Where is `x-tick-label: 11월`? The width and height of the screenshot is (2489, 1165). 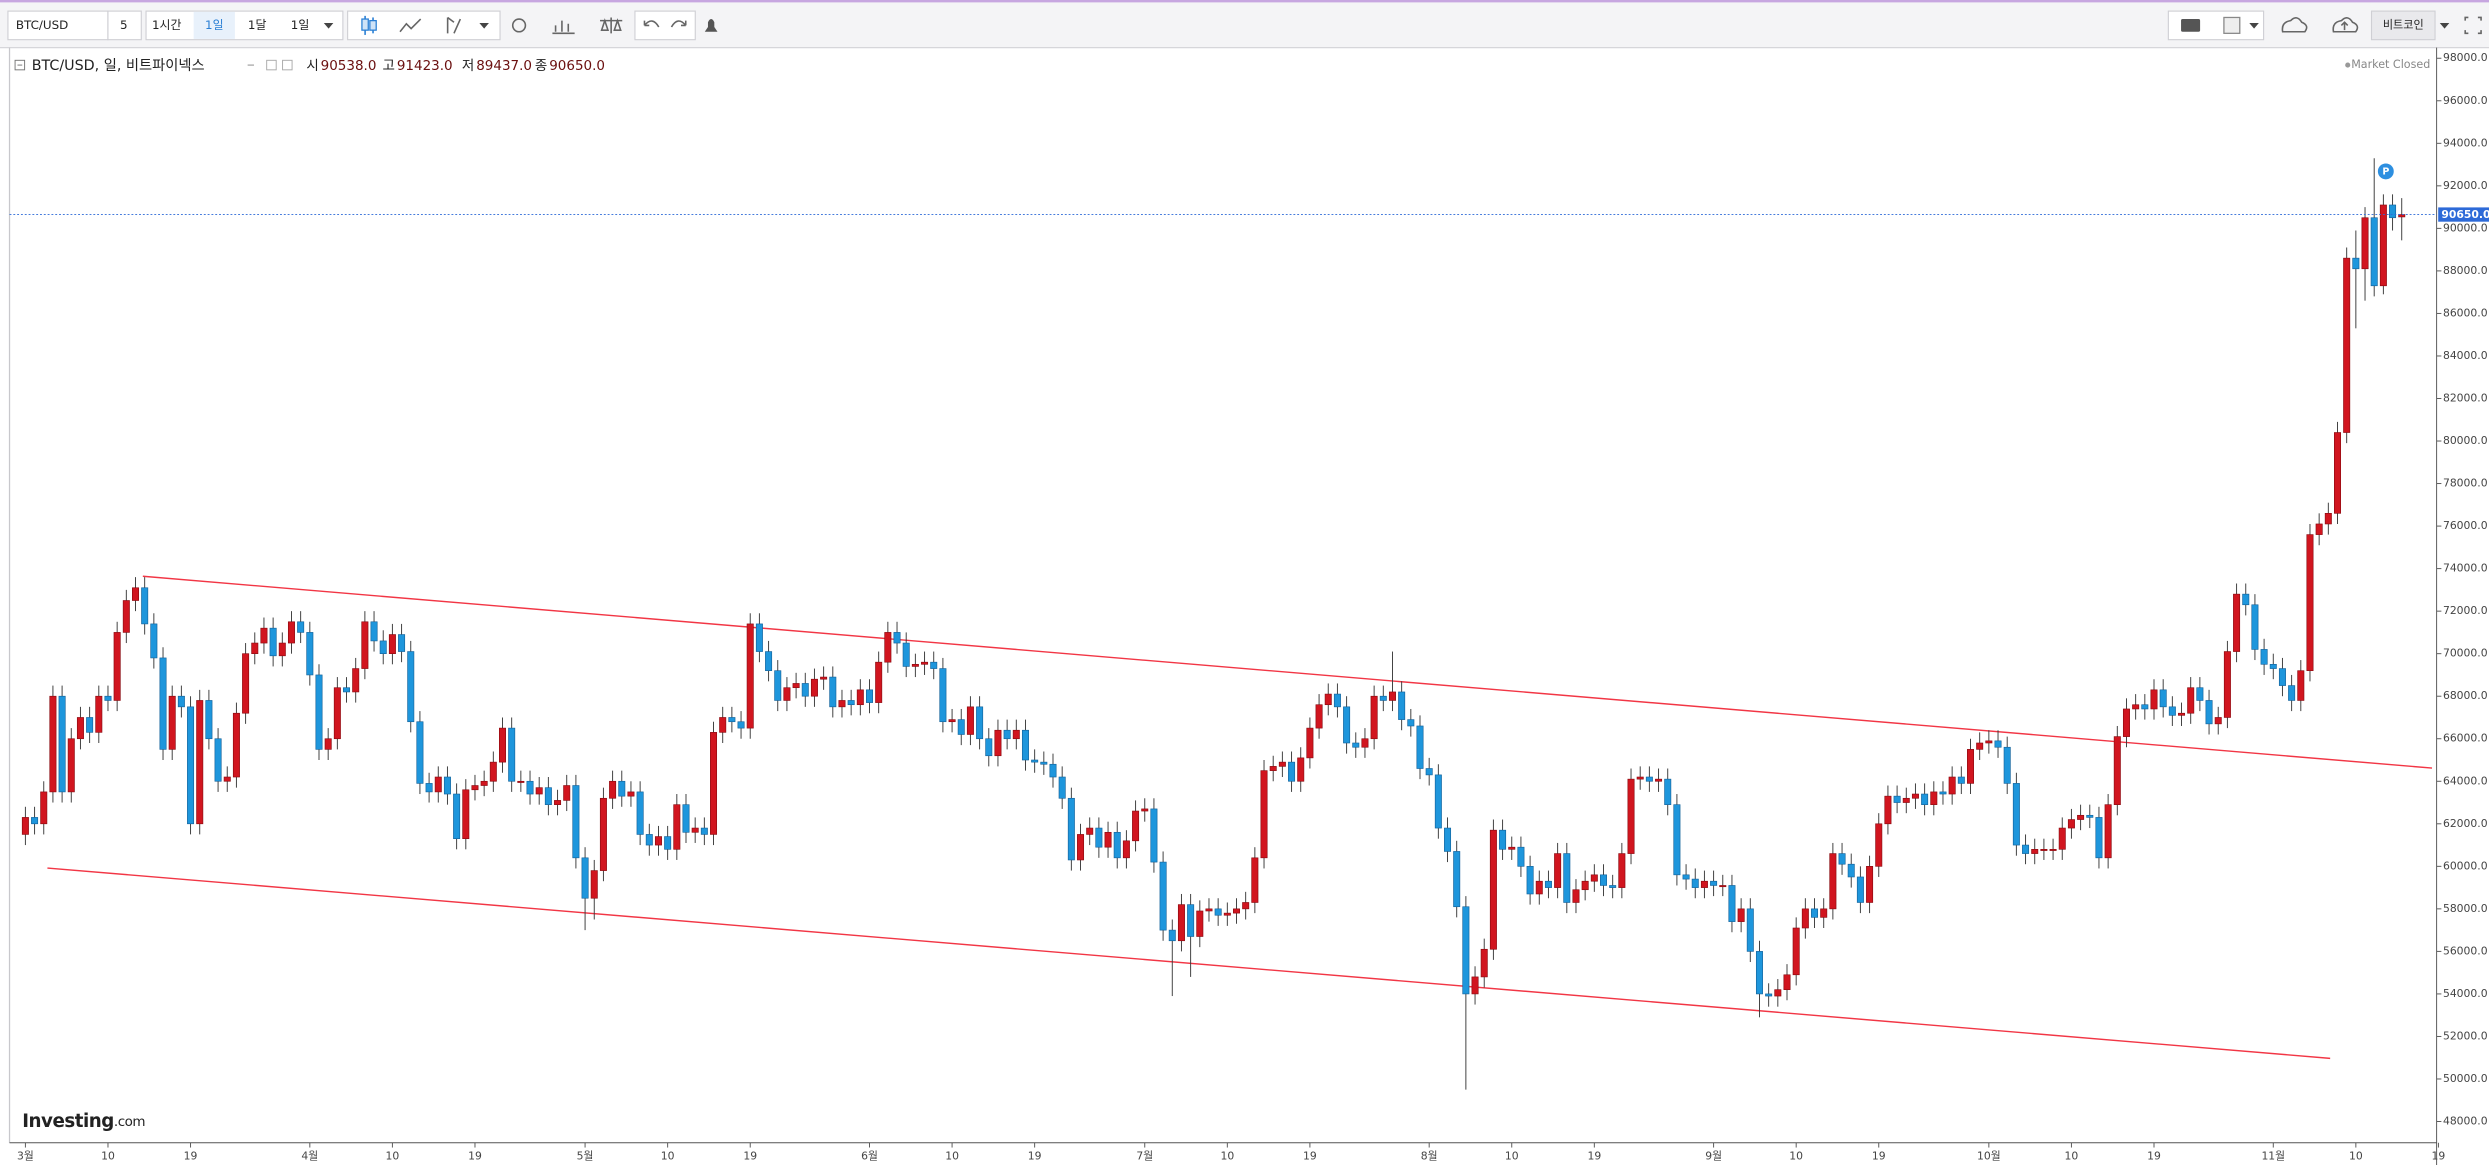 x-tick-label: 11월 is located at coordinates (2273, 1155).